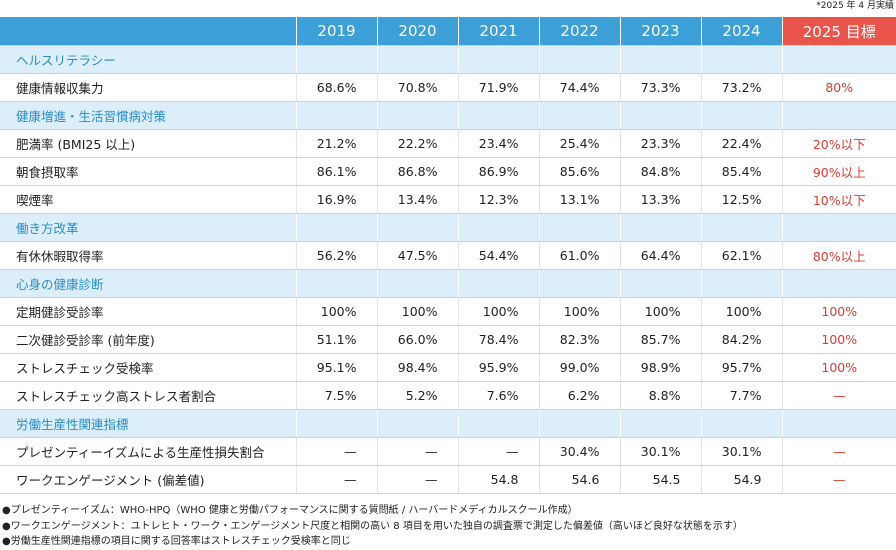 The width and height of the screenshot is (896, 550). I want to click on row-label: 喫煙率, so click(148, 199).